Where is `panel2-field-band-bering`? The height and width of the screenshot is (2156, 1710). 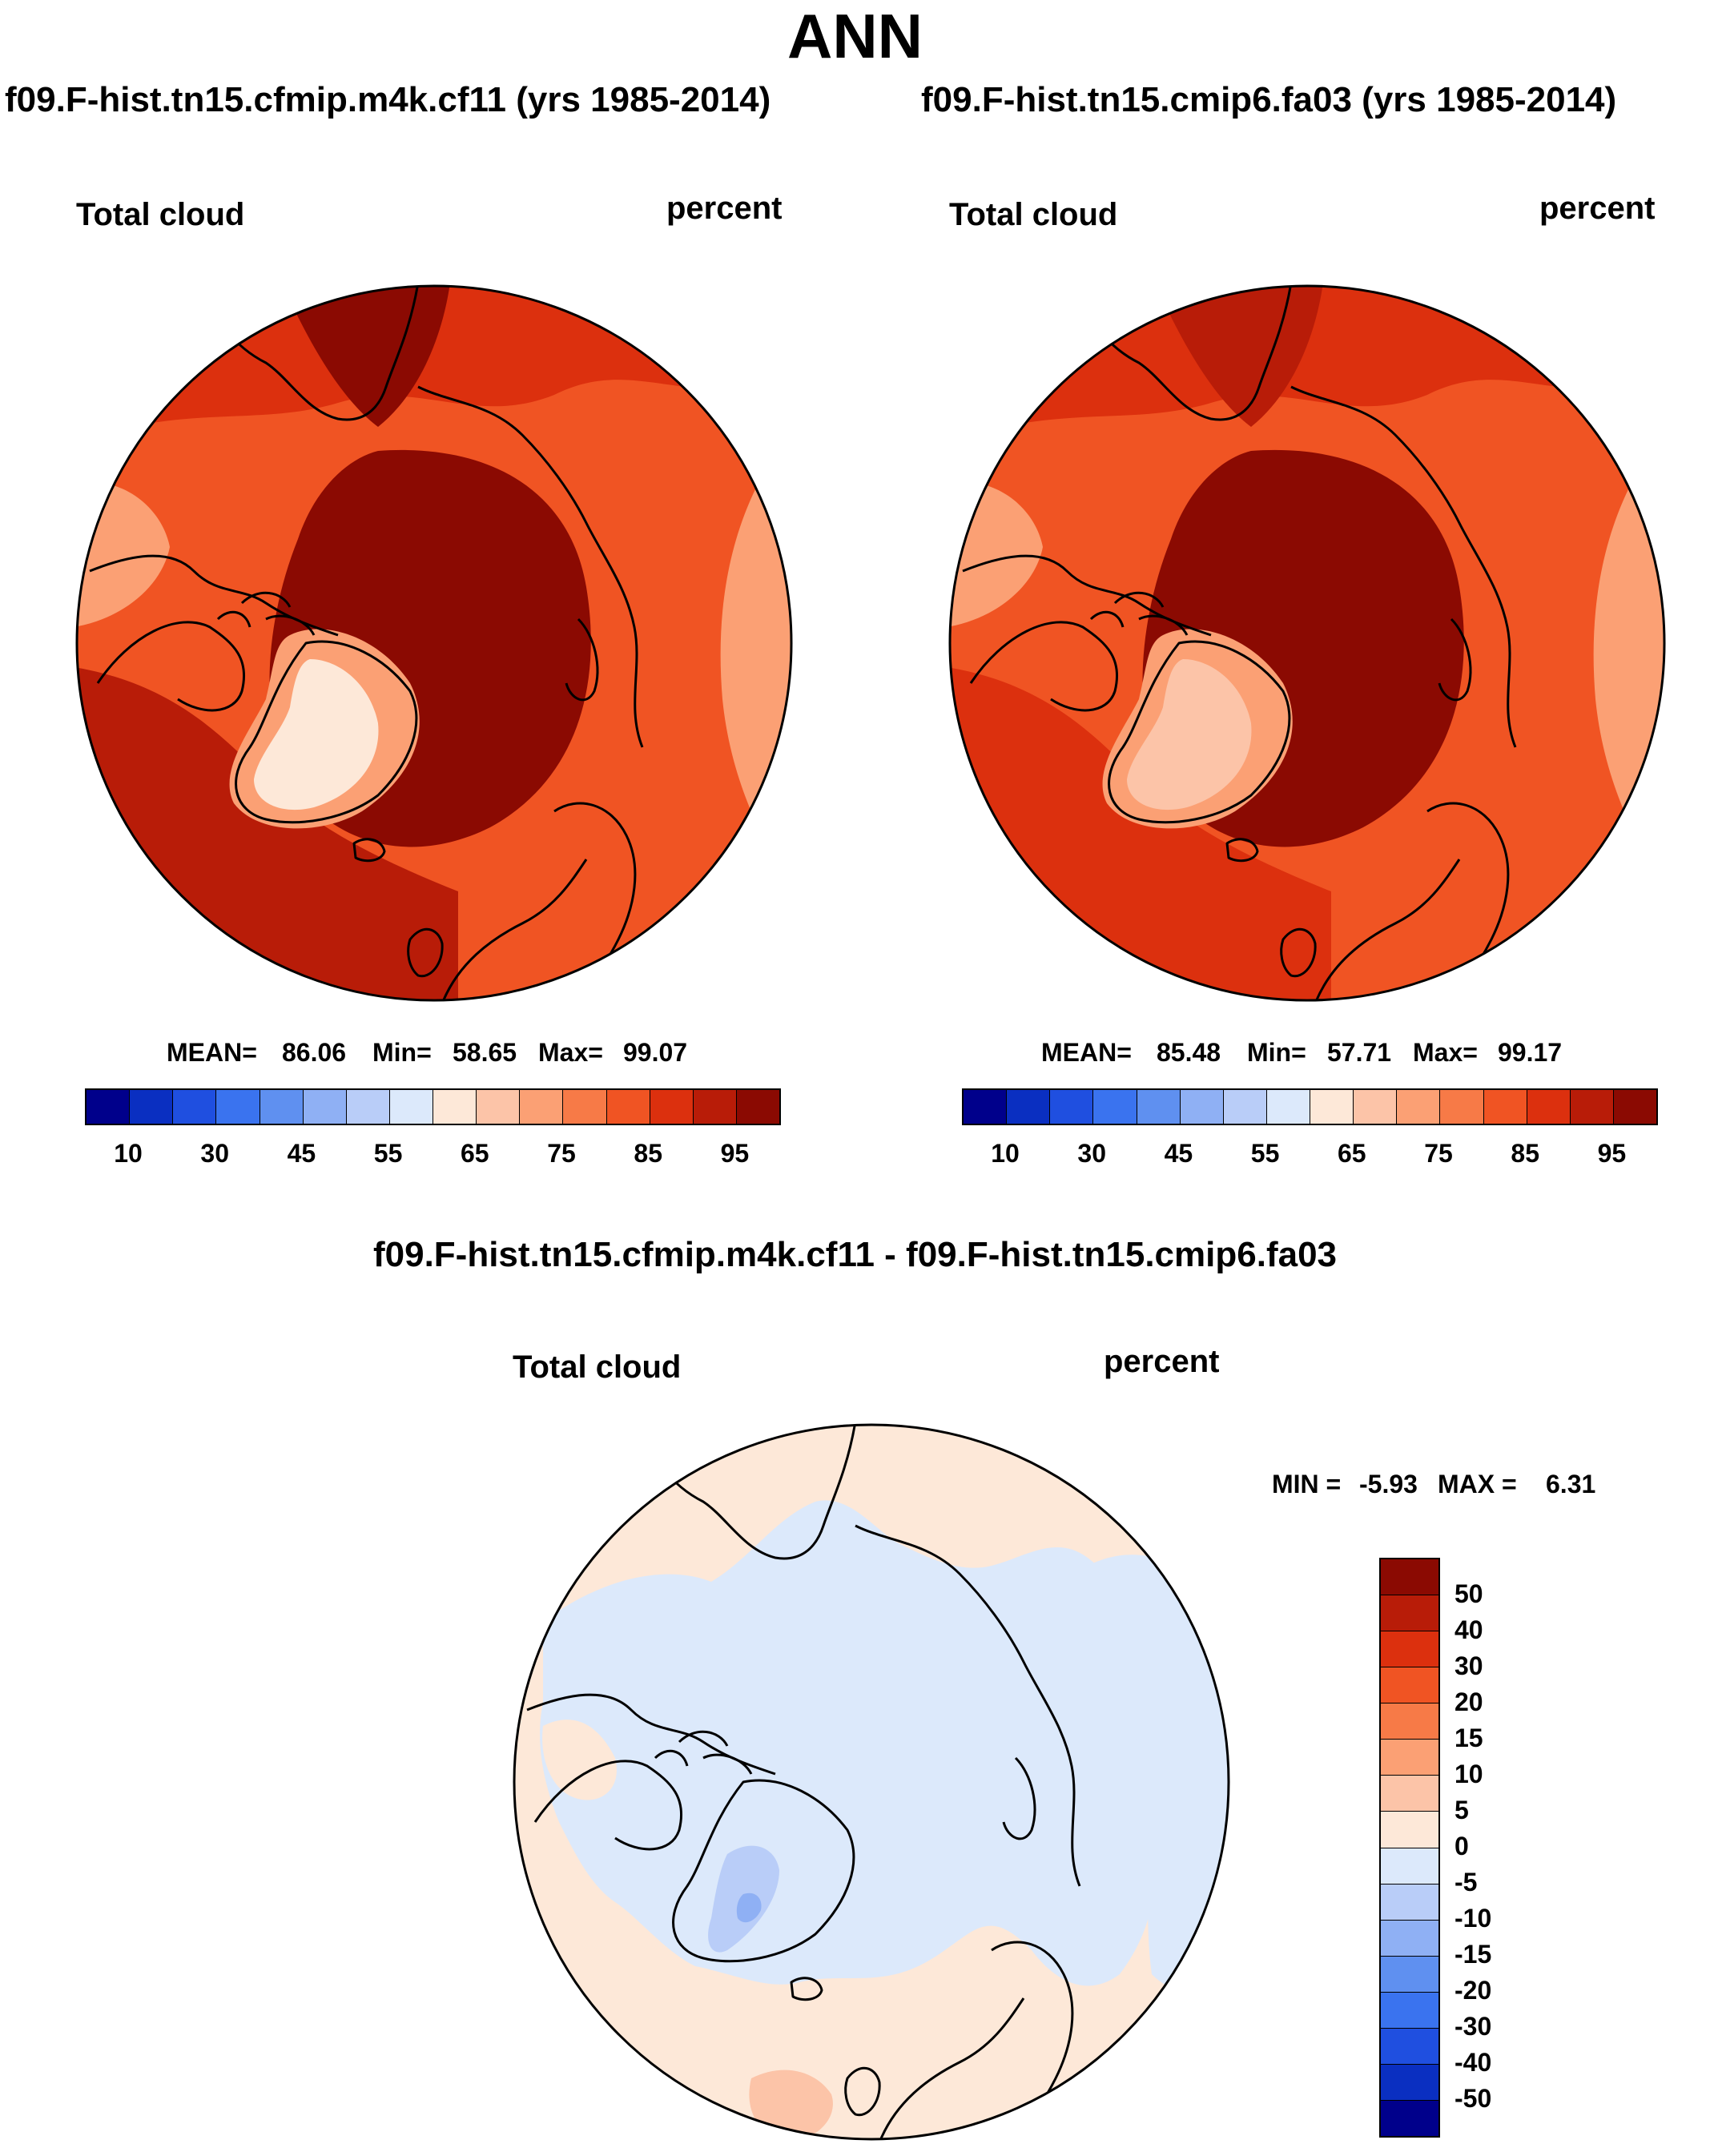
panel2-field-band-bering is located at coordinates (1239, 356).